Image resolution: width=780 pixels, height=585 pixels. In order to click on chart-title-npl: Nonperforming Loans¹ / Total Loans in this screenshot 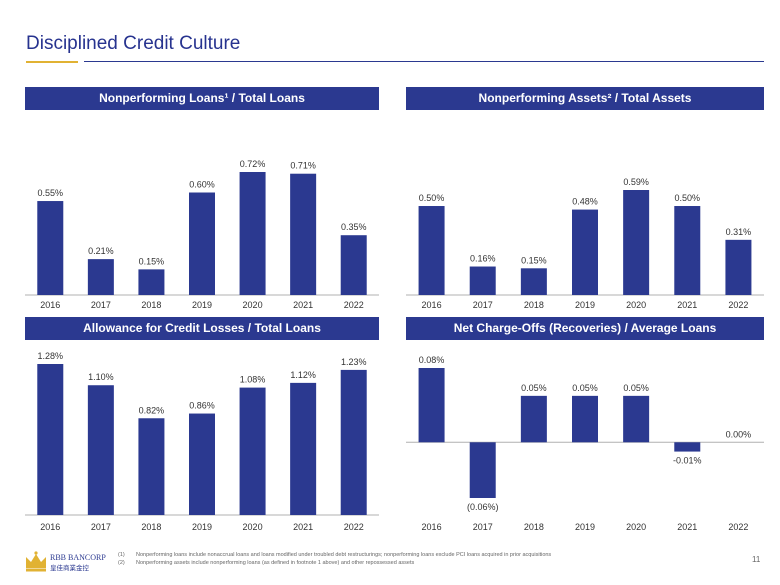, I will do `click(202, 98)`.